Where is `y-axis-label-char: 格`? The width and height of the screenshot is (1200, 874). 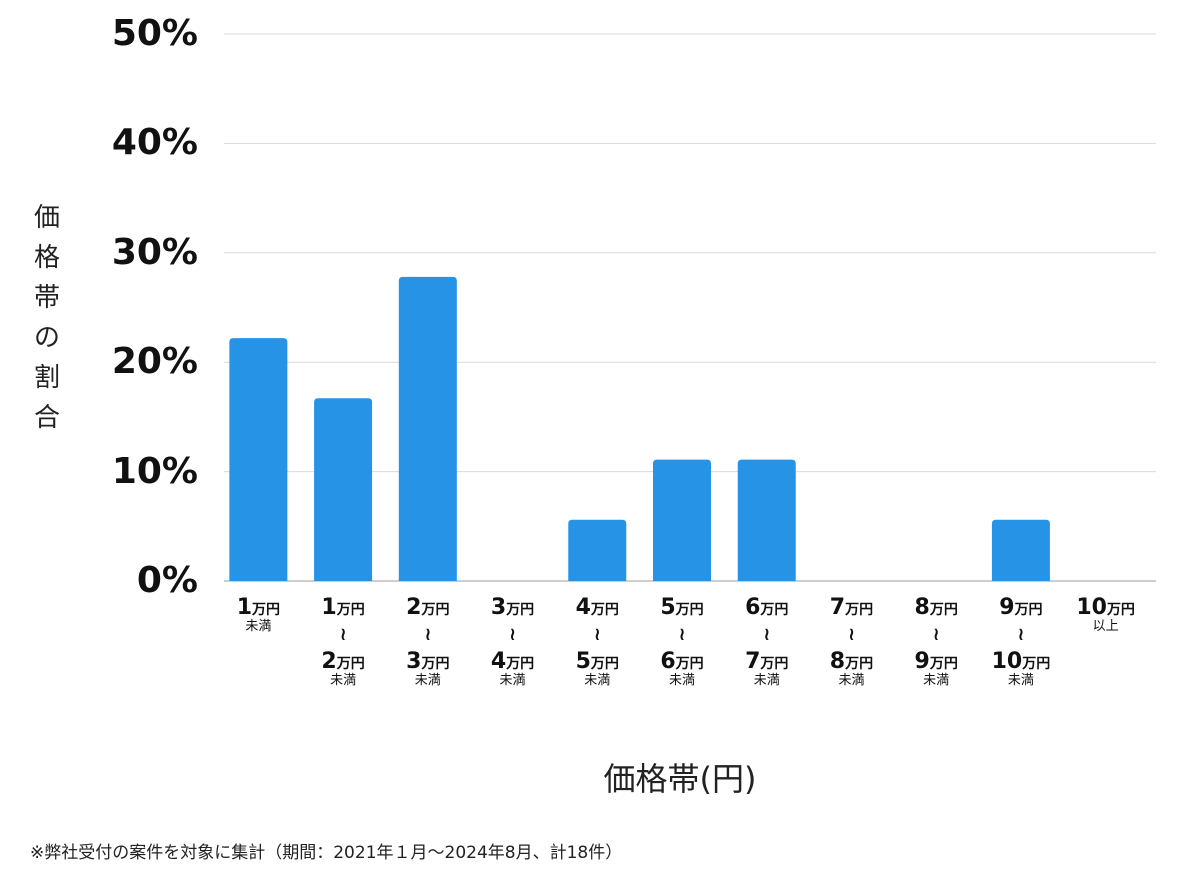
y-axis-label-char: 格 is located at coordinates (46, 258).